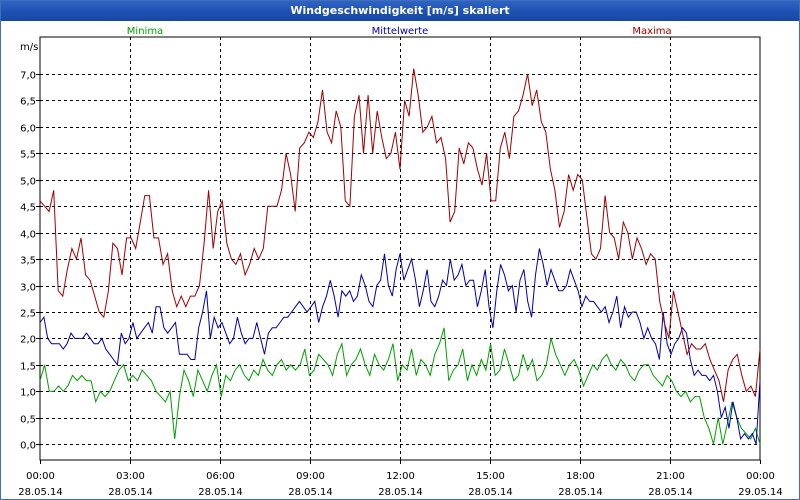 The height and width of the screenshot is (500, 800). Describe the element at coordinates (28, 235) in the screenshot. I see `y-tick-label: 4,0` at that location.